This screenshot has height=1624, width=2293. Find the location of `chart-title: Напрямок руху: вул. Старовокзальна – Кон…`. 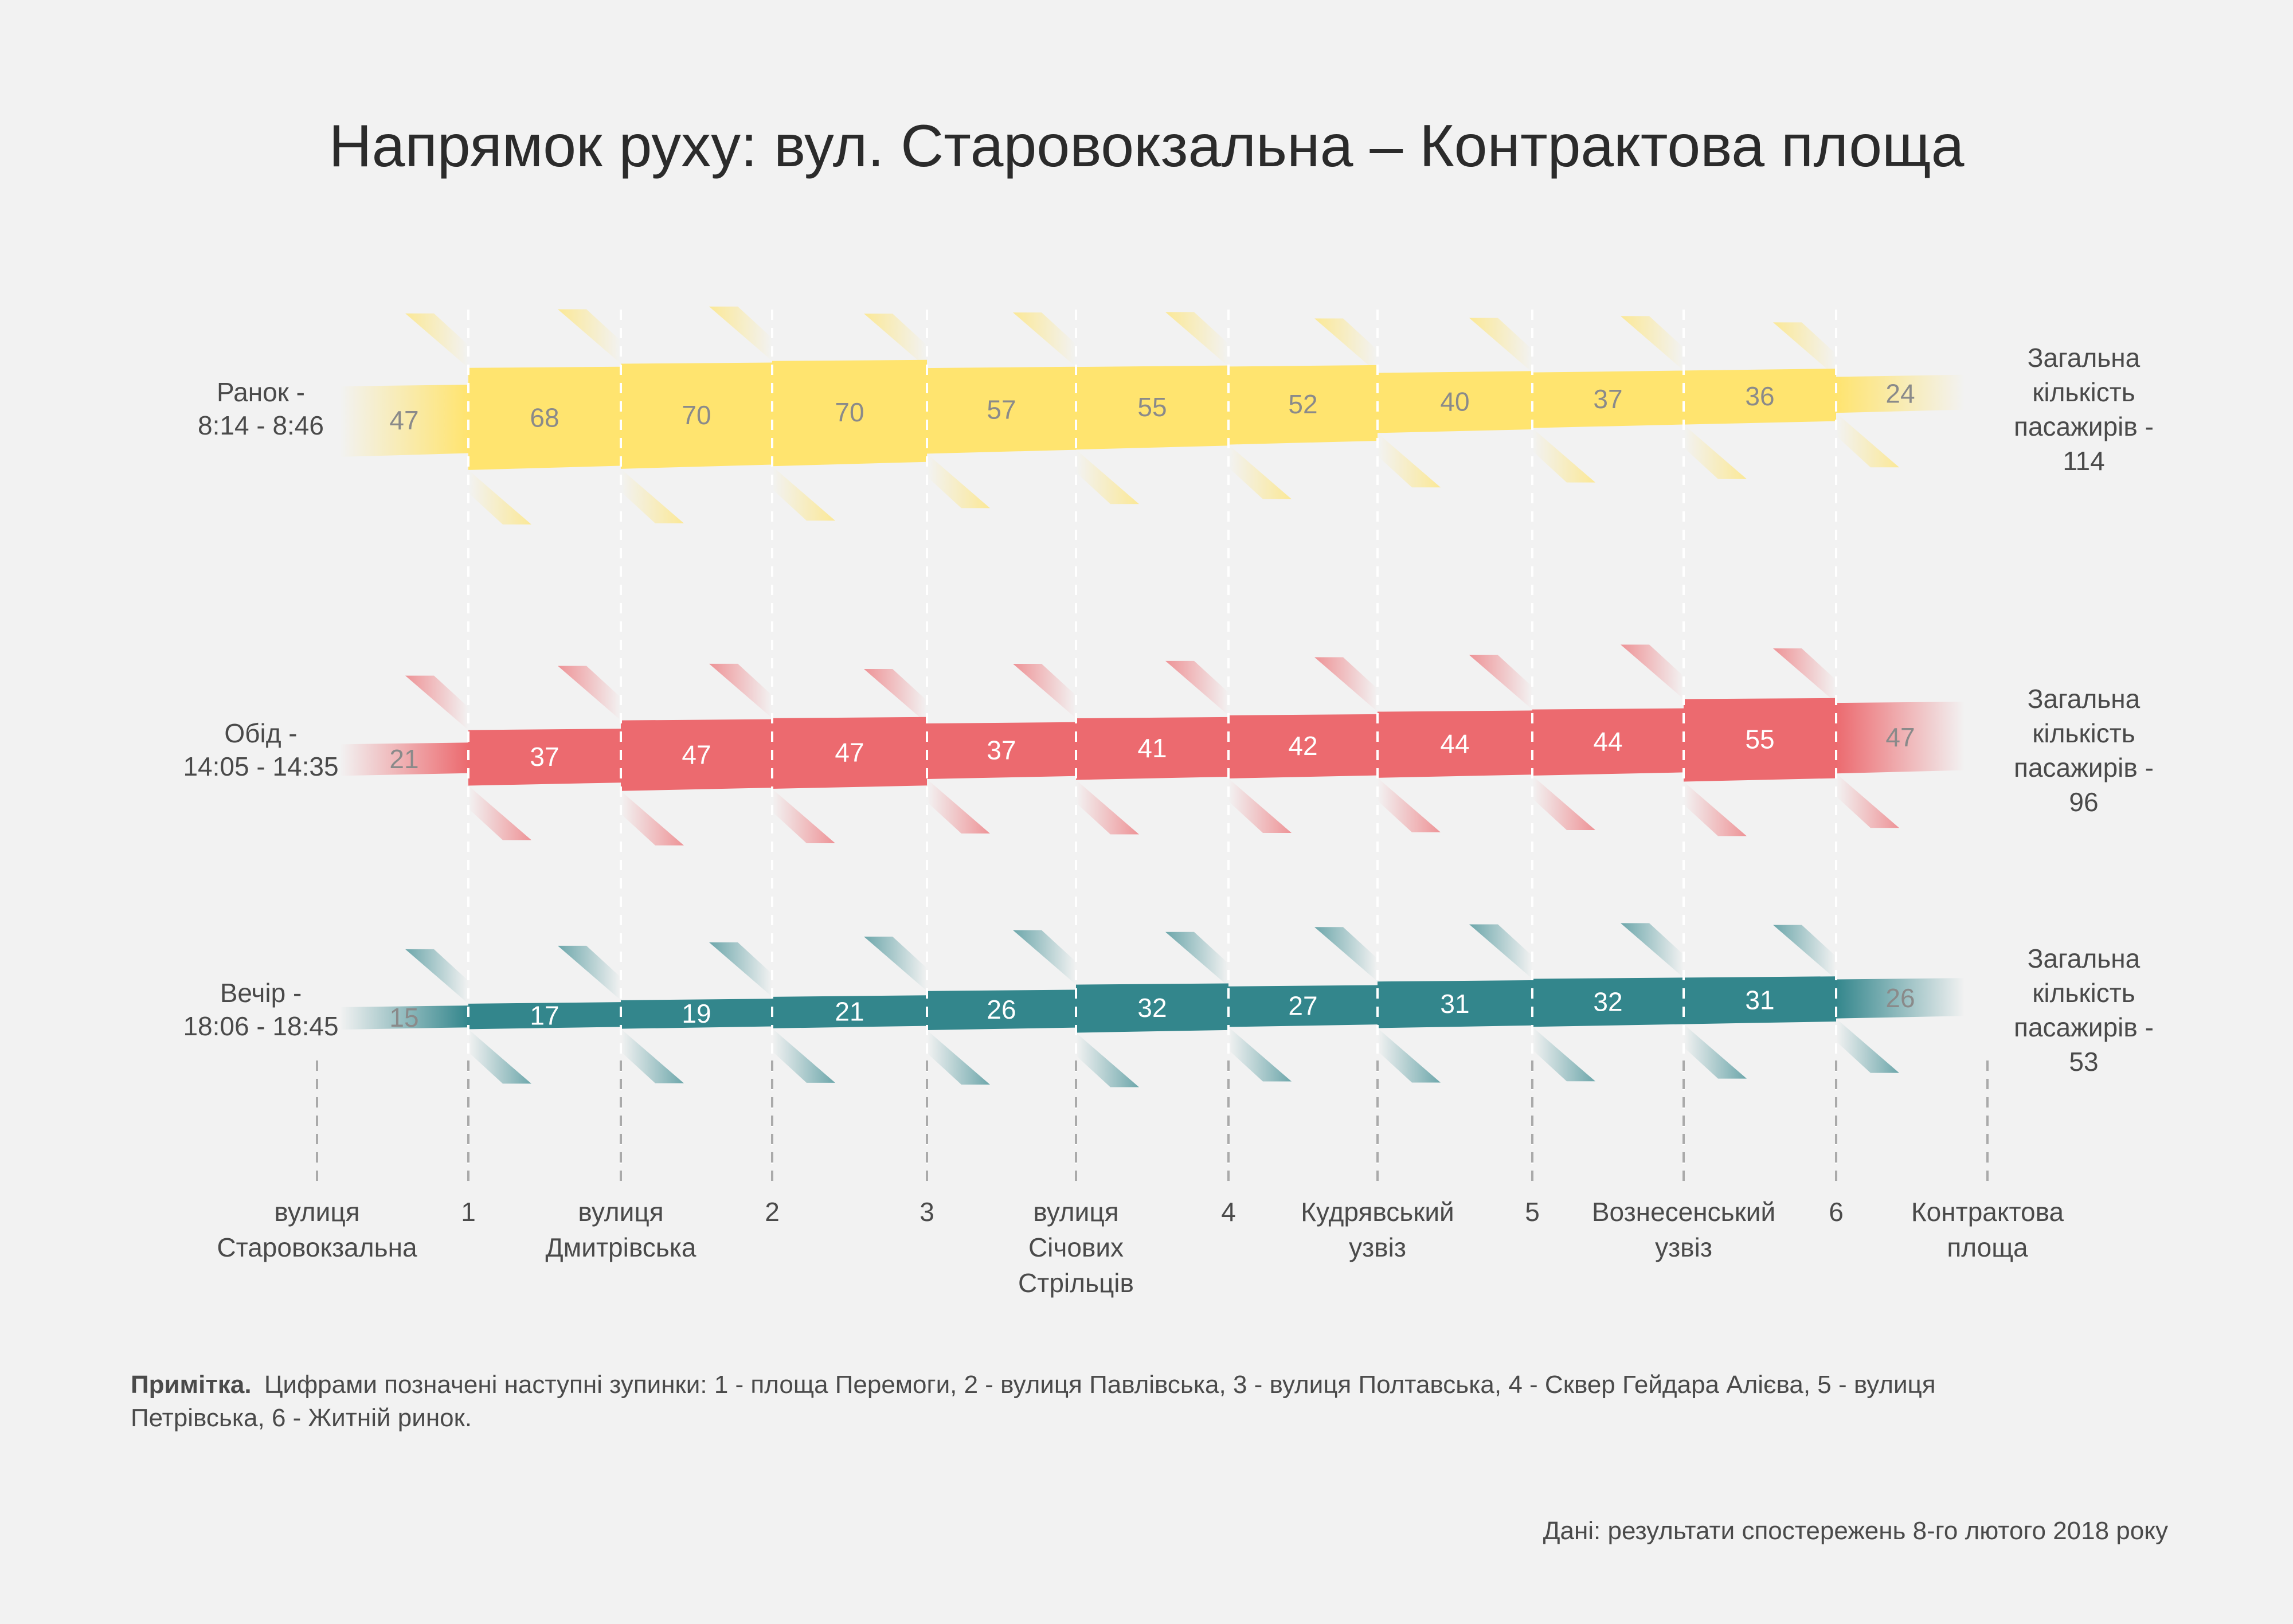

chart-title: Напрямок руху: вул. Старовокзальна – Кон… is located at coordinates (1147, 146).